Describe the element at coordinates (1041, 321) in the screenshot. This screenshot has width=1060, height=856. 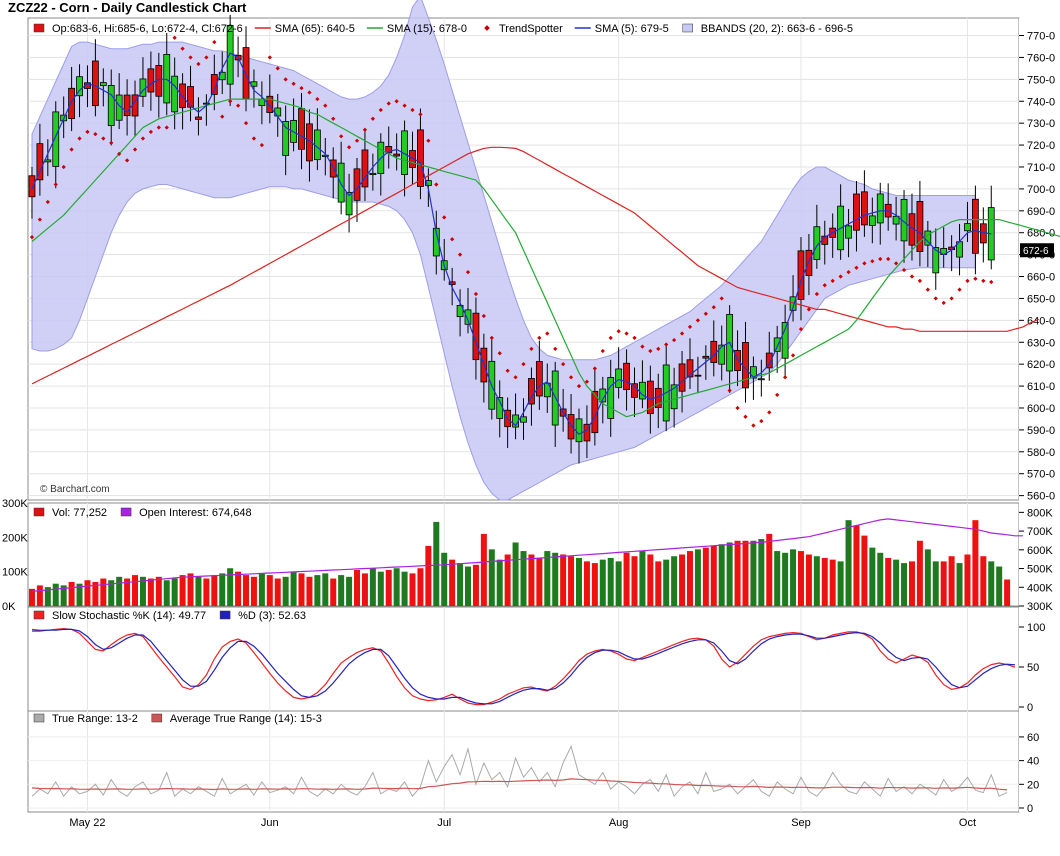
I see `price-tick-label: 640-0` at that location.